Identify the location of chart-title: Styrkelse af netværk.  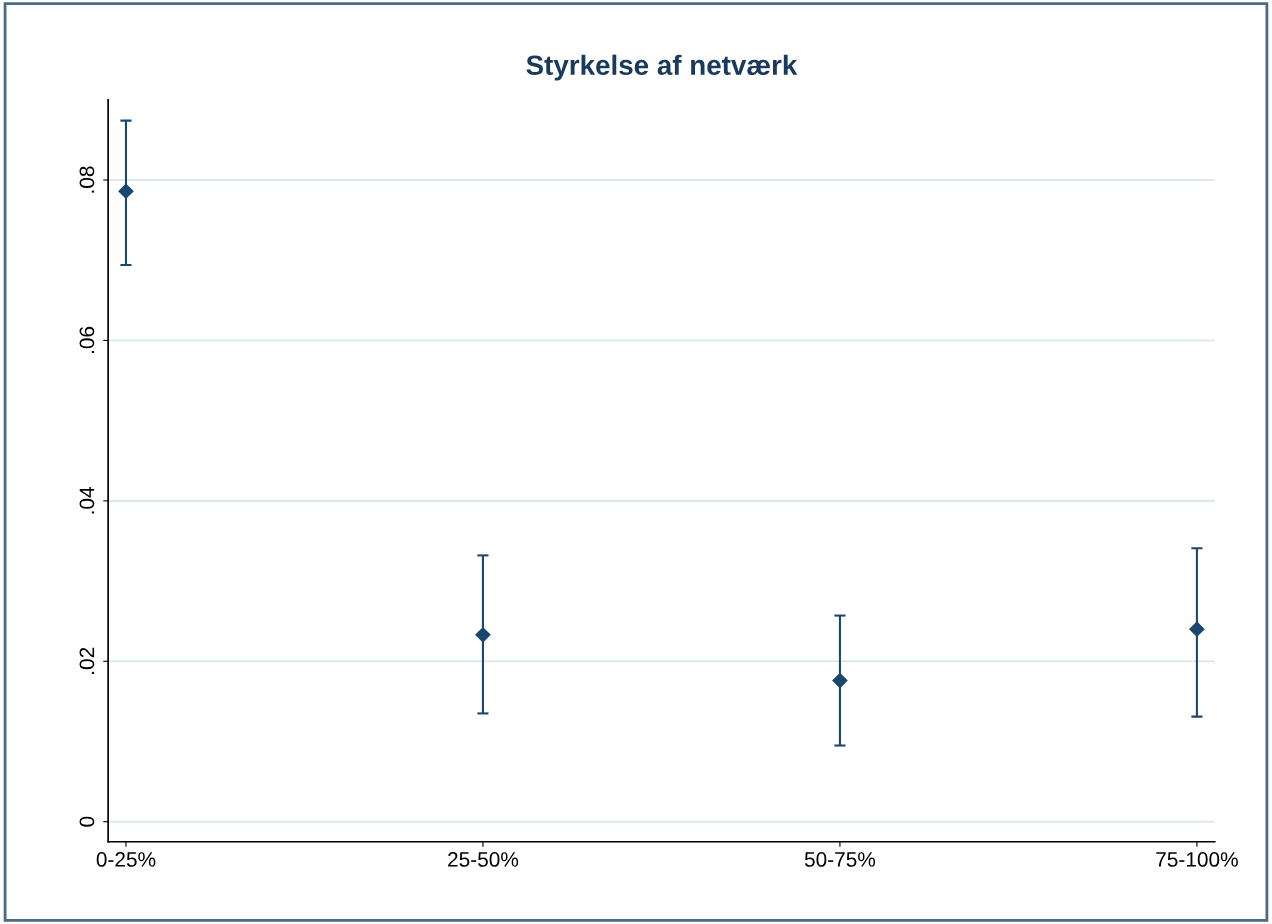
(662, 67).